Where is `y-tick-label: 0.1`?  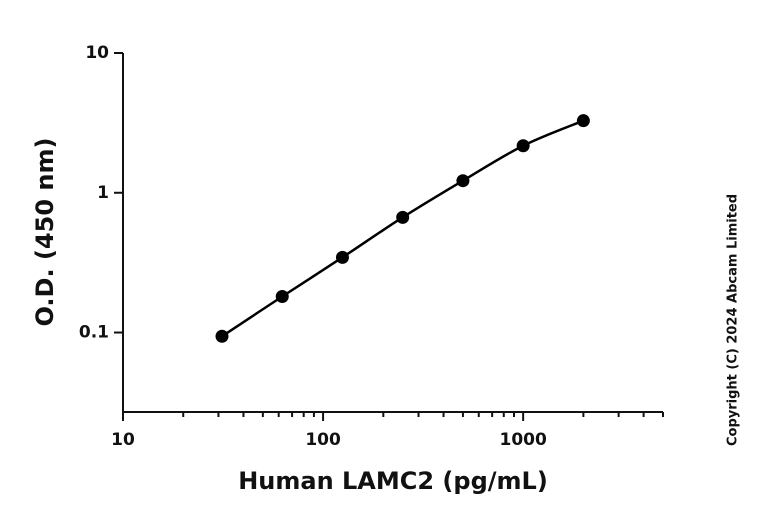 y-tick-label: 0.1 is located at coordinates (94, 333).